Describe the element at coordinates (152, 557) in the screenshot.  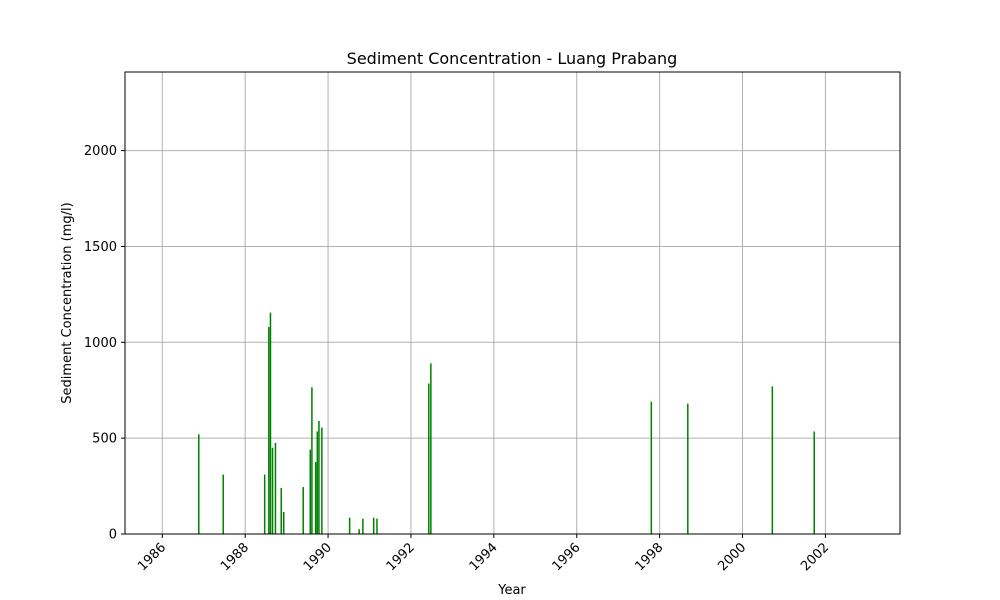
I see `x-tick-label: 1986` at that location.